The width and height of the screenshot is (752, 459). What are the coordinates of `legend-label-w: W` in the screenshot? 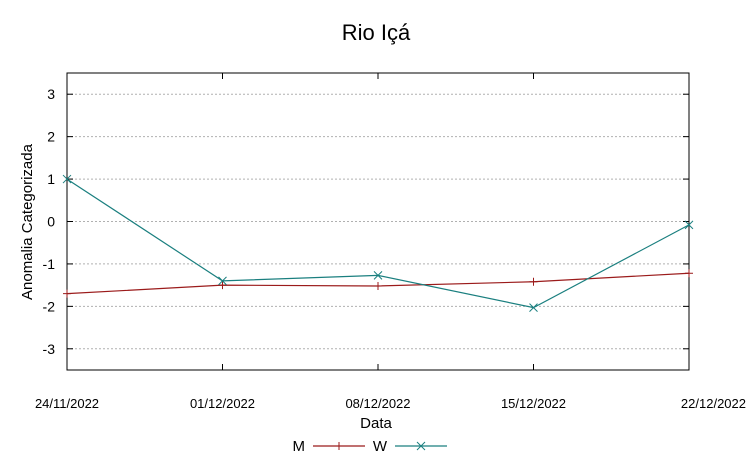 It's located at (380, 446).